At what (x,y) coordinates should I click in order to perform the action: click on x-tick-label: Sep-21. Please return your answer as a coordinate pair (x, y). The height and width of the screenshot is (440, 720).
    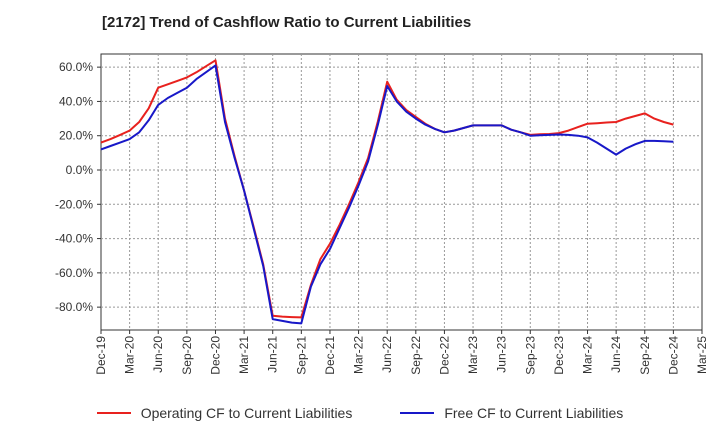
    Looking at the image, I should click on (301, 355).